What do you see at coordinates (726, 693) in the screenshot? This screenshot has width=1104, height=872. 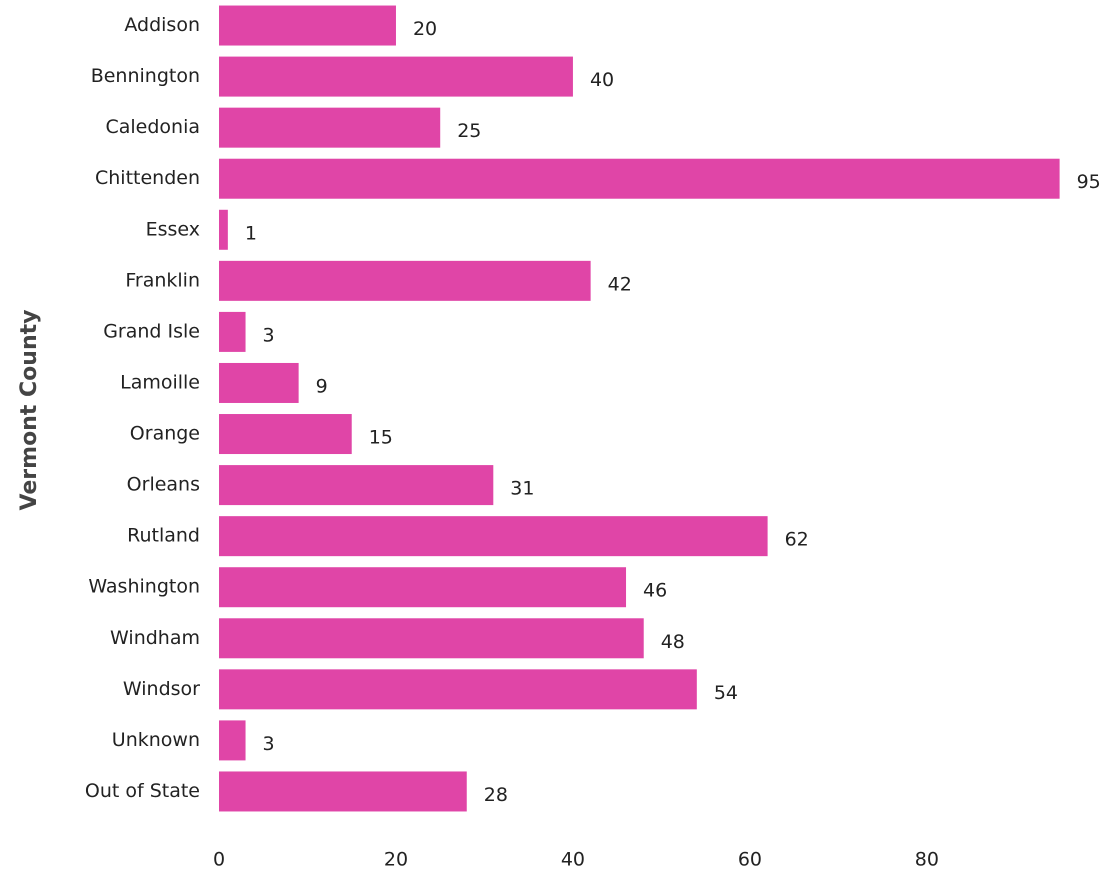 I see `data-label: 54` at bounding box center [726, 693].